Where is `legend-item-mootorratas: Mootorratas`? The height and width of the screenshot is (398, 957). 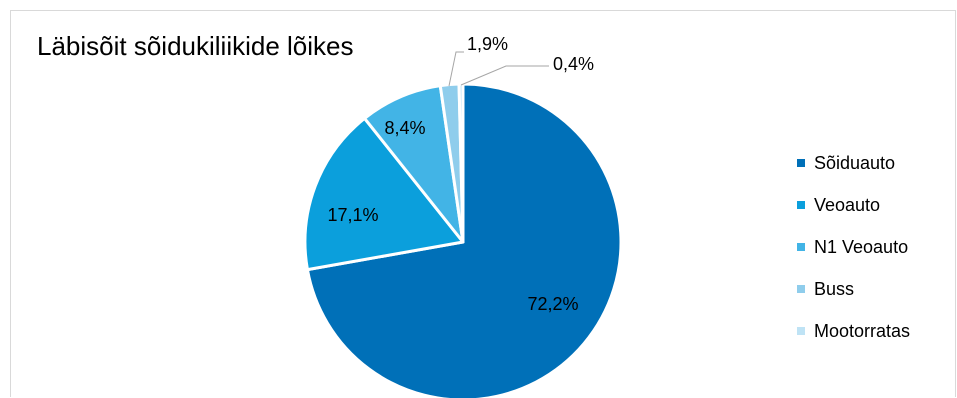
legend-item-mootorratas: Mootorratas is located at coordinates (853, 331).